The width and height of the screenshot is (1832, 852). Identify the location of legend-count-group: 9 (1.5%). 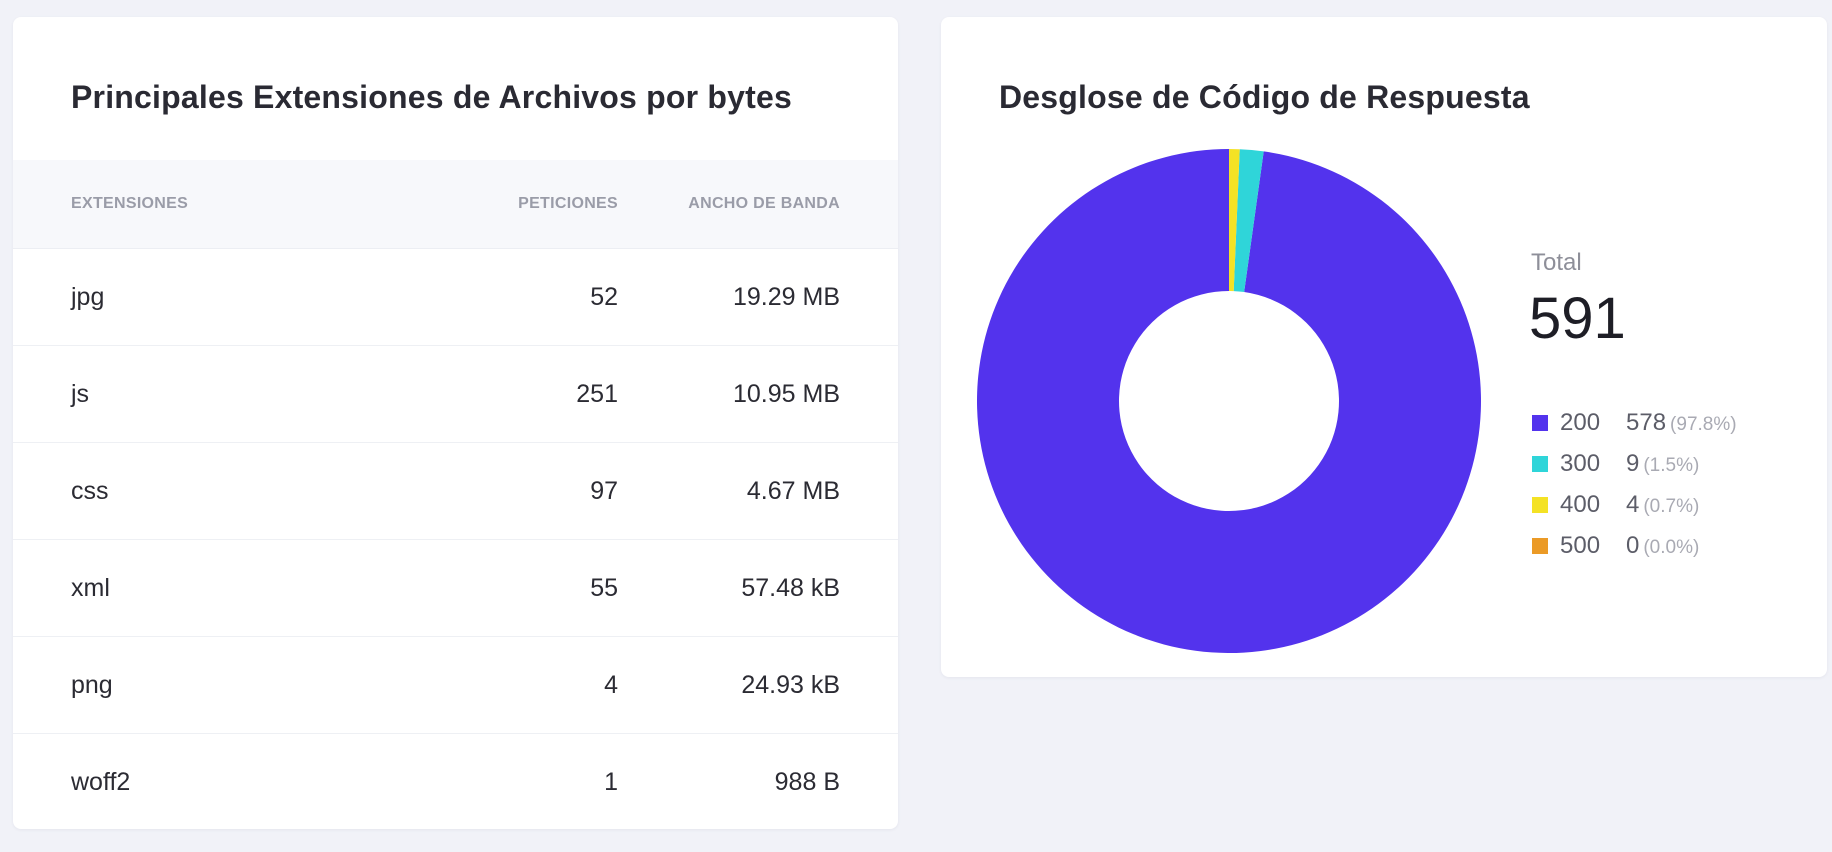
(1662, 465).